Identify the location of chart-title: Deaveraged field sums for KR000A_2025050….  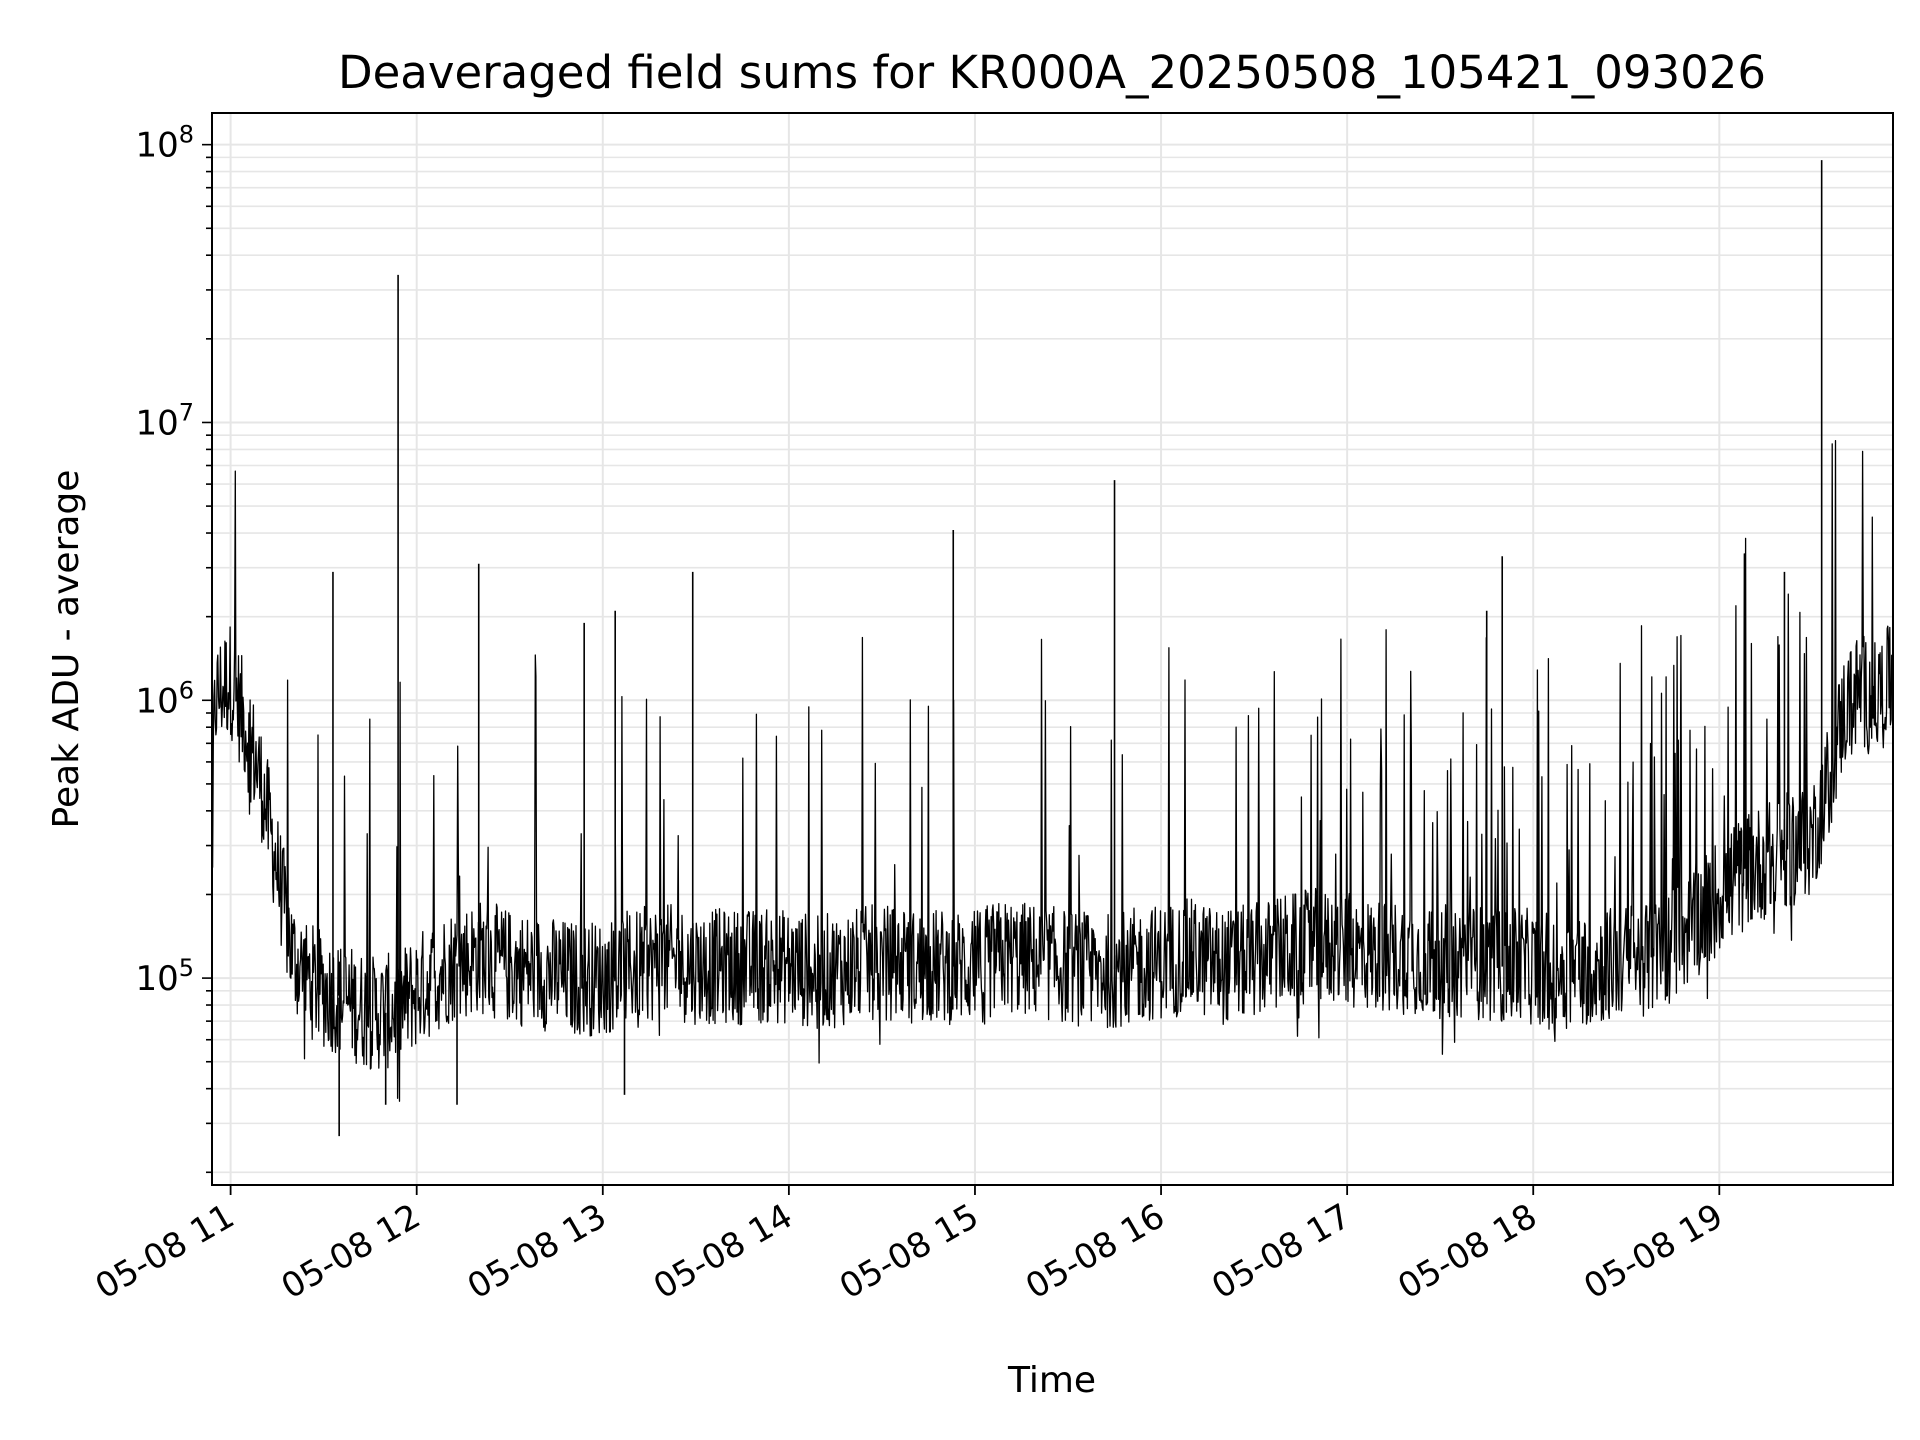
(1052, 72).